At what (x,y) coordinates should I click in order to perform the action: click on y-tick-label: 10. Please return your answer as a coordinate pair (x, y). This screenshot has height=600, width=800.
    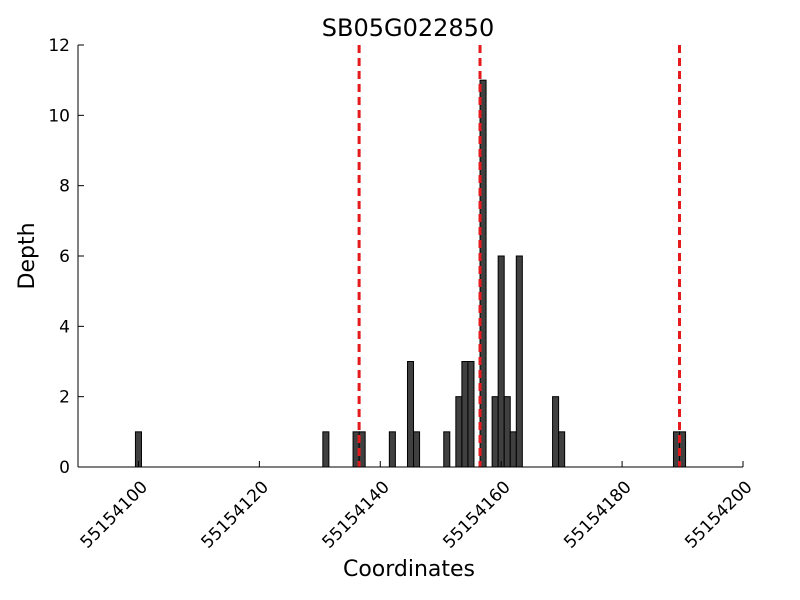
    Looking at the image, I should click on (59, 116).